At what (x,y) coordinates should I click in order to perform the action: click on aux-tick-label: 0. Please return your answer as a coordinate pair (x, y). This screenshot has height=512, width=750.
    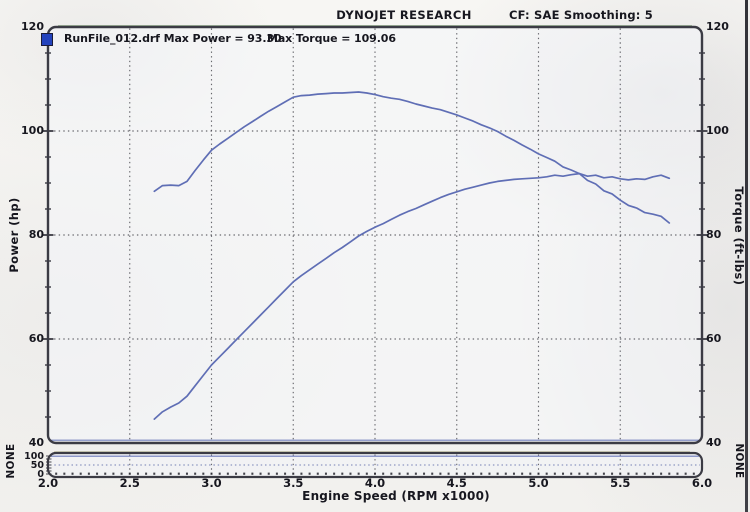
    Looking at the image, I should click on (40, 474).